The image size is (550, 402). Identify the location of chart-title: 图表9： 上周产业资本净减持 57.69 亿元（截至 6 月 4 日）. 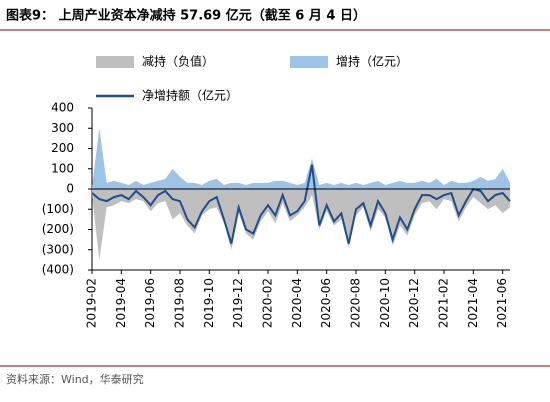
(186, 16).